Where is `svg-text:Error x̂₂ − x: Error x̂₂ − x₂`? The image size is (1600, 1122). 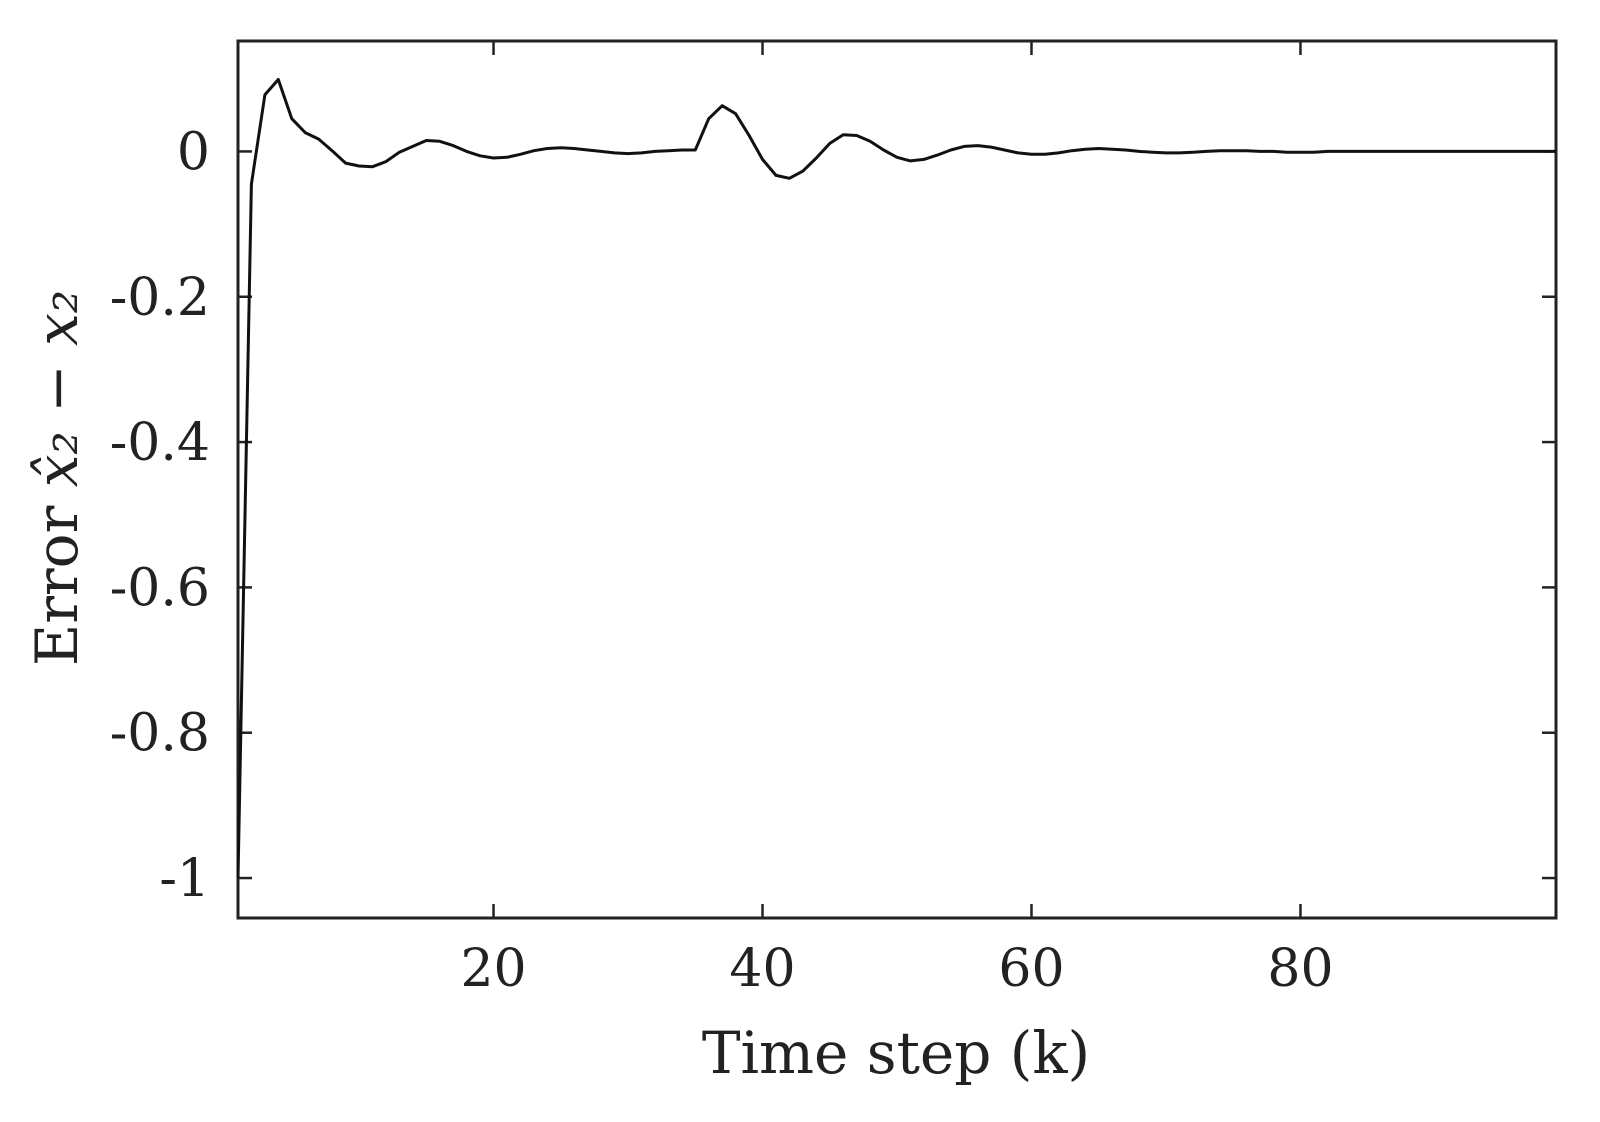
svg-text:Error x̂₂ − x: Error x̂₂ − x₂ is located at coordinates (57, 478).